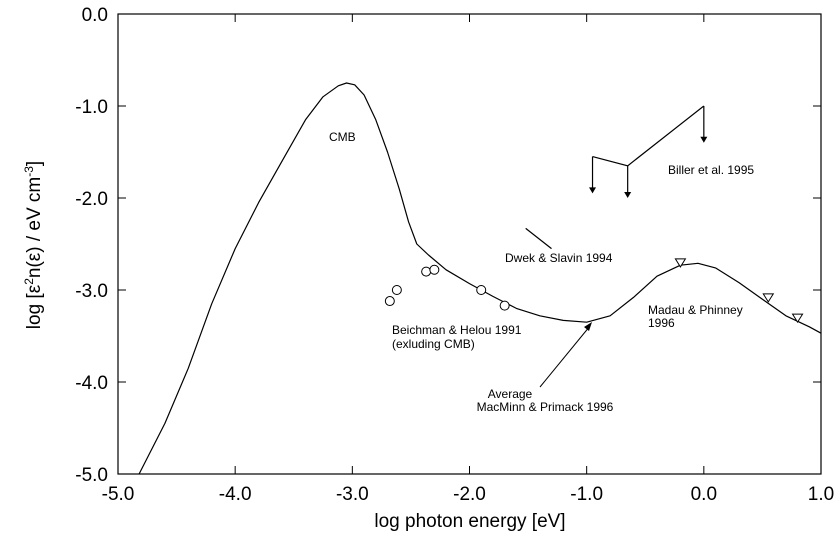  What do you see at coordinates (586, 494) in the screenshot?
I see `x-tick-label: -1.0` at bounding box center [586, 494].